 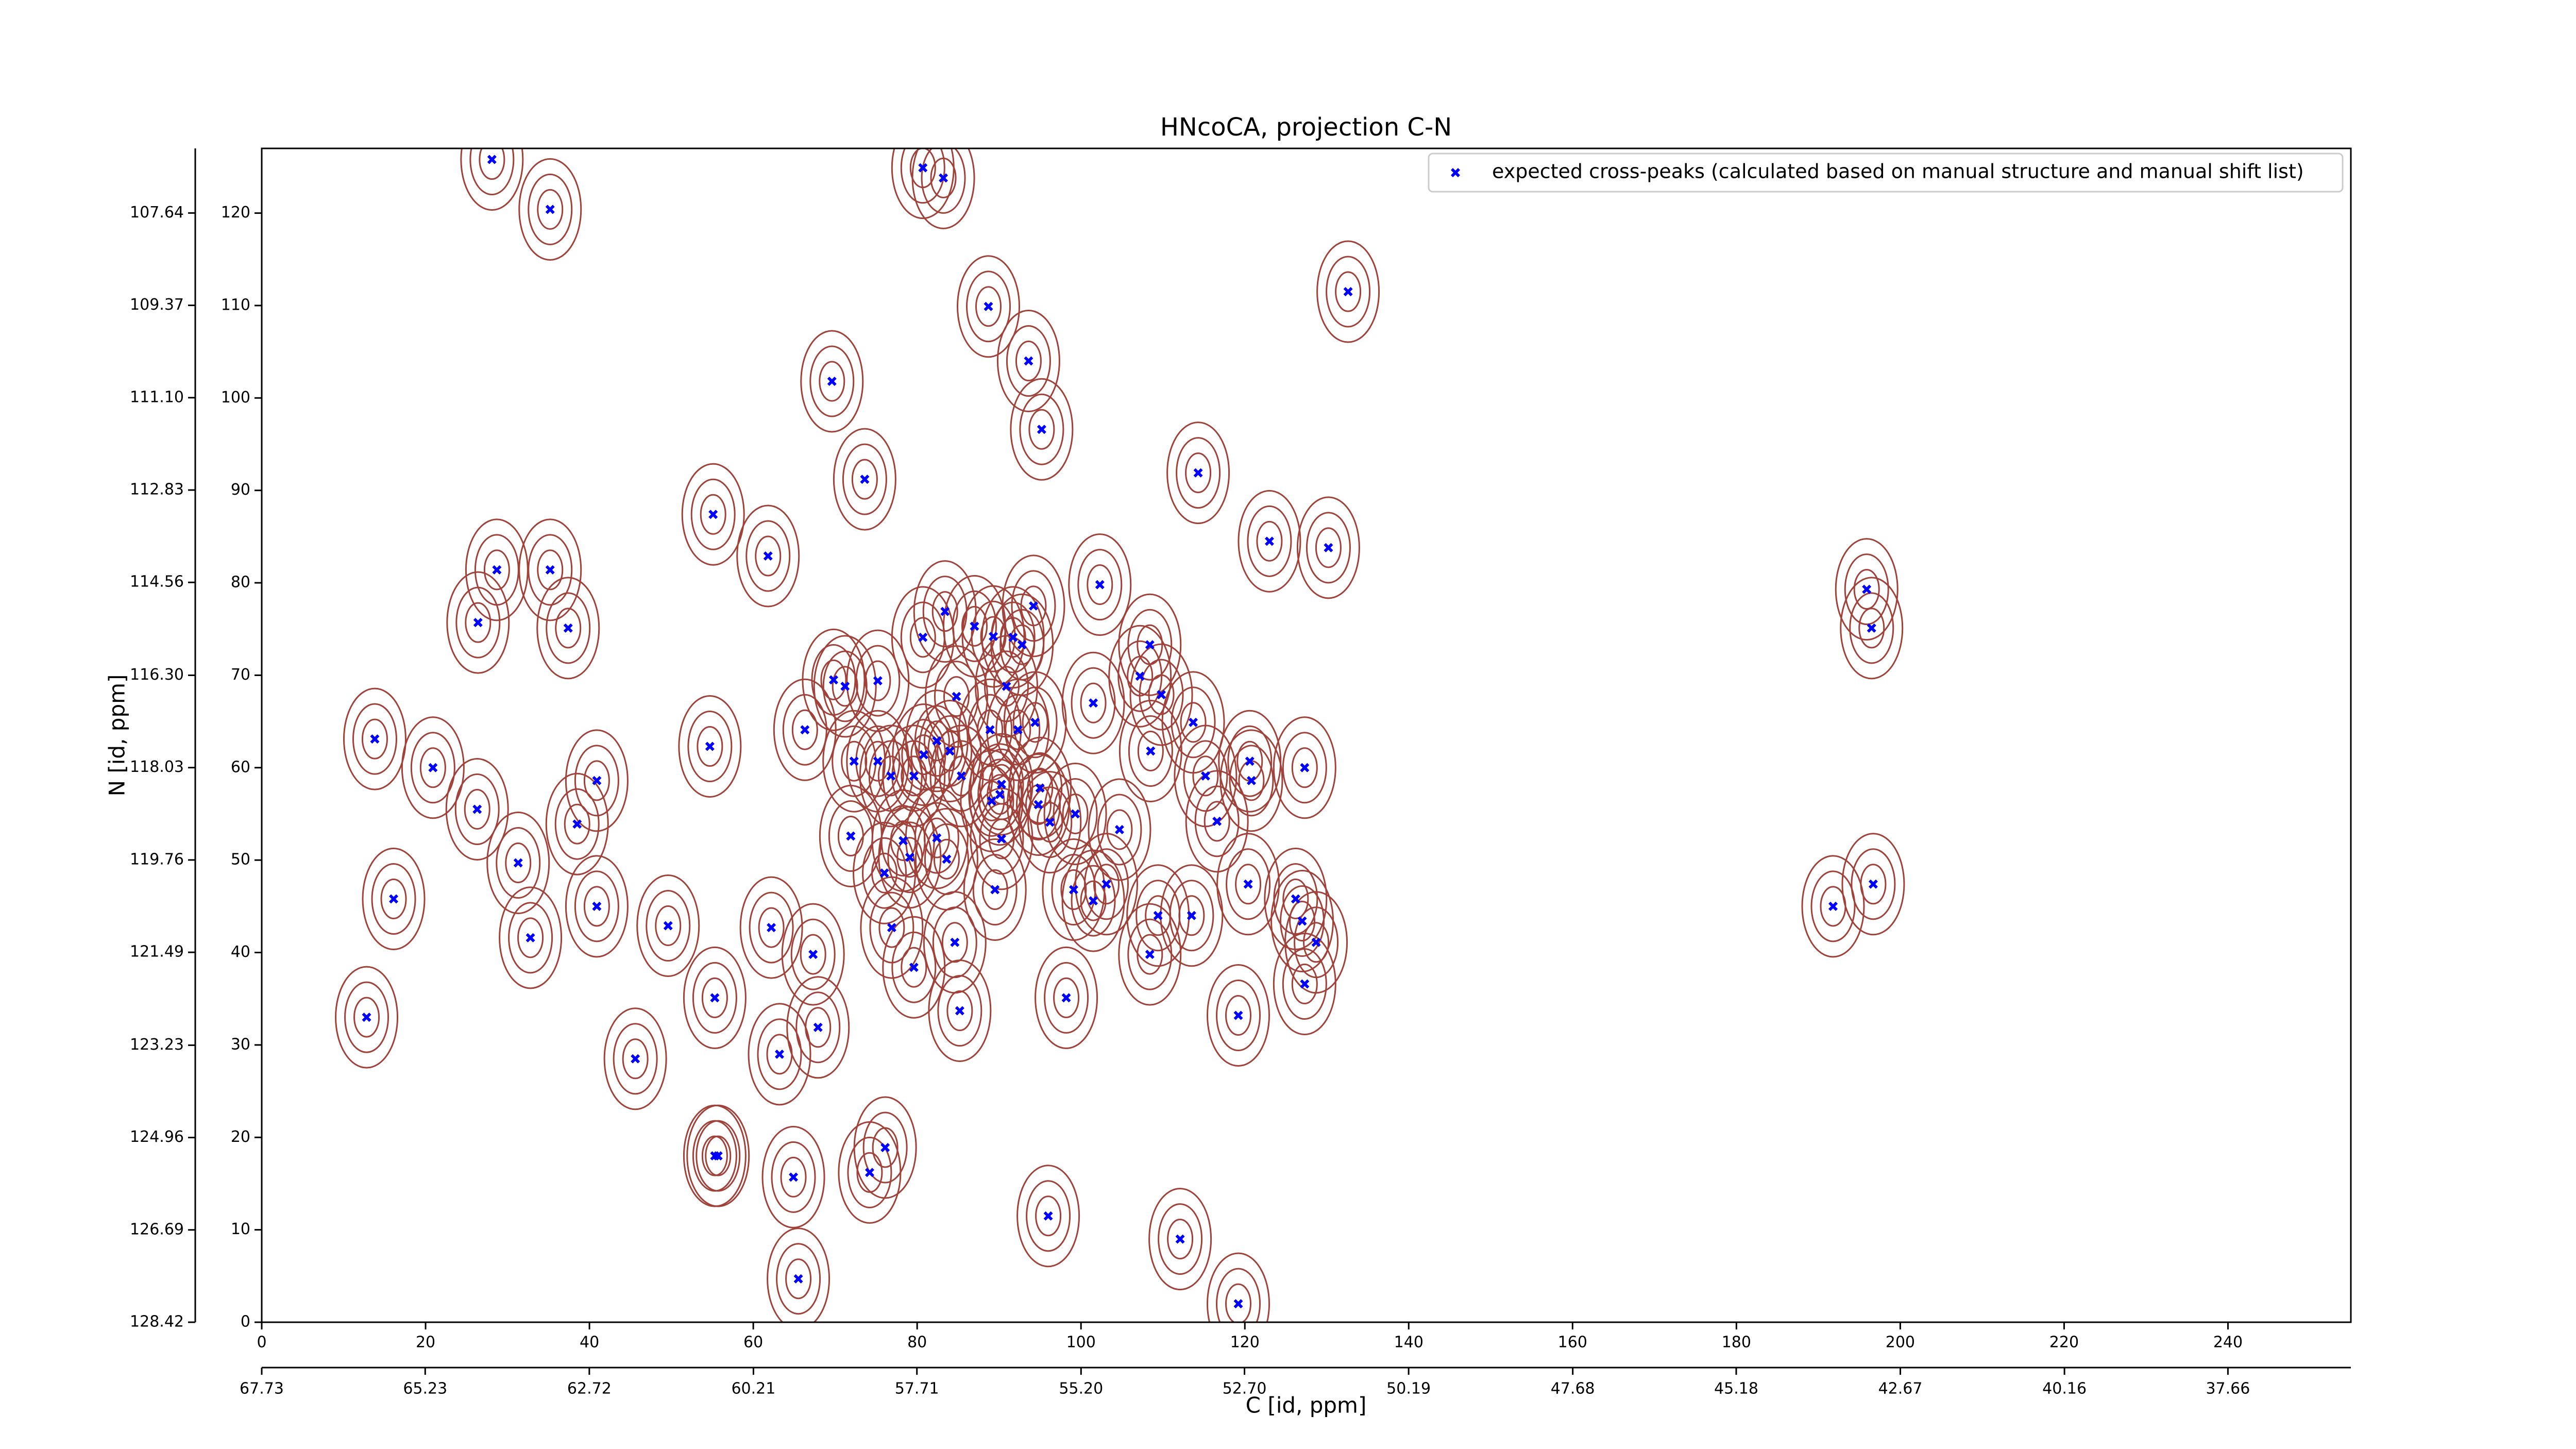 I want to click on y2-tick-label: 116.30, so click(x=157, y=675).